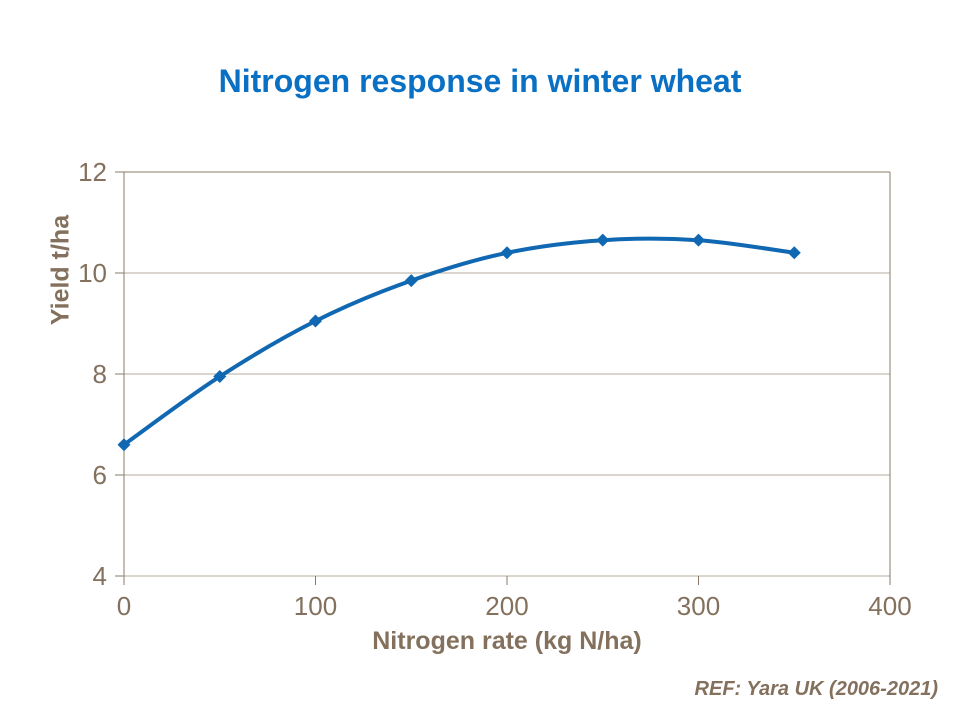 Image resolution: width=960 pixels, height=720 pixels. Describe the element at coordinates (100, 475) in the screenshot. I see `y-tick-label-6: 6` at that location.